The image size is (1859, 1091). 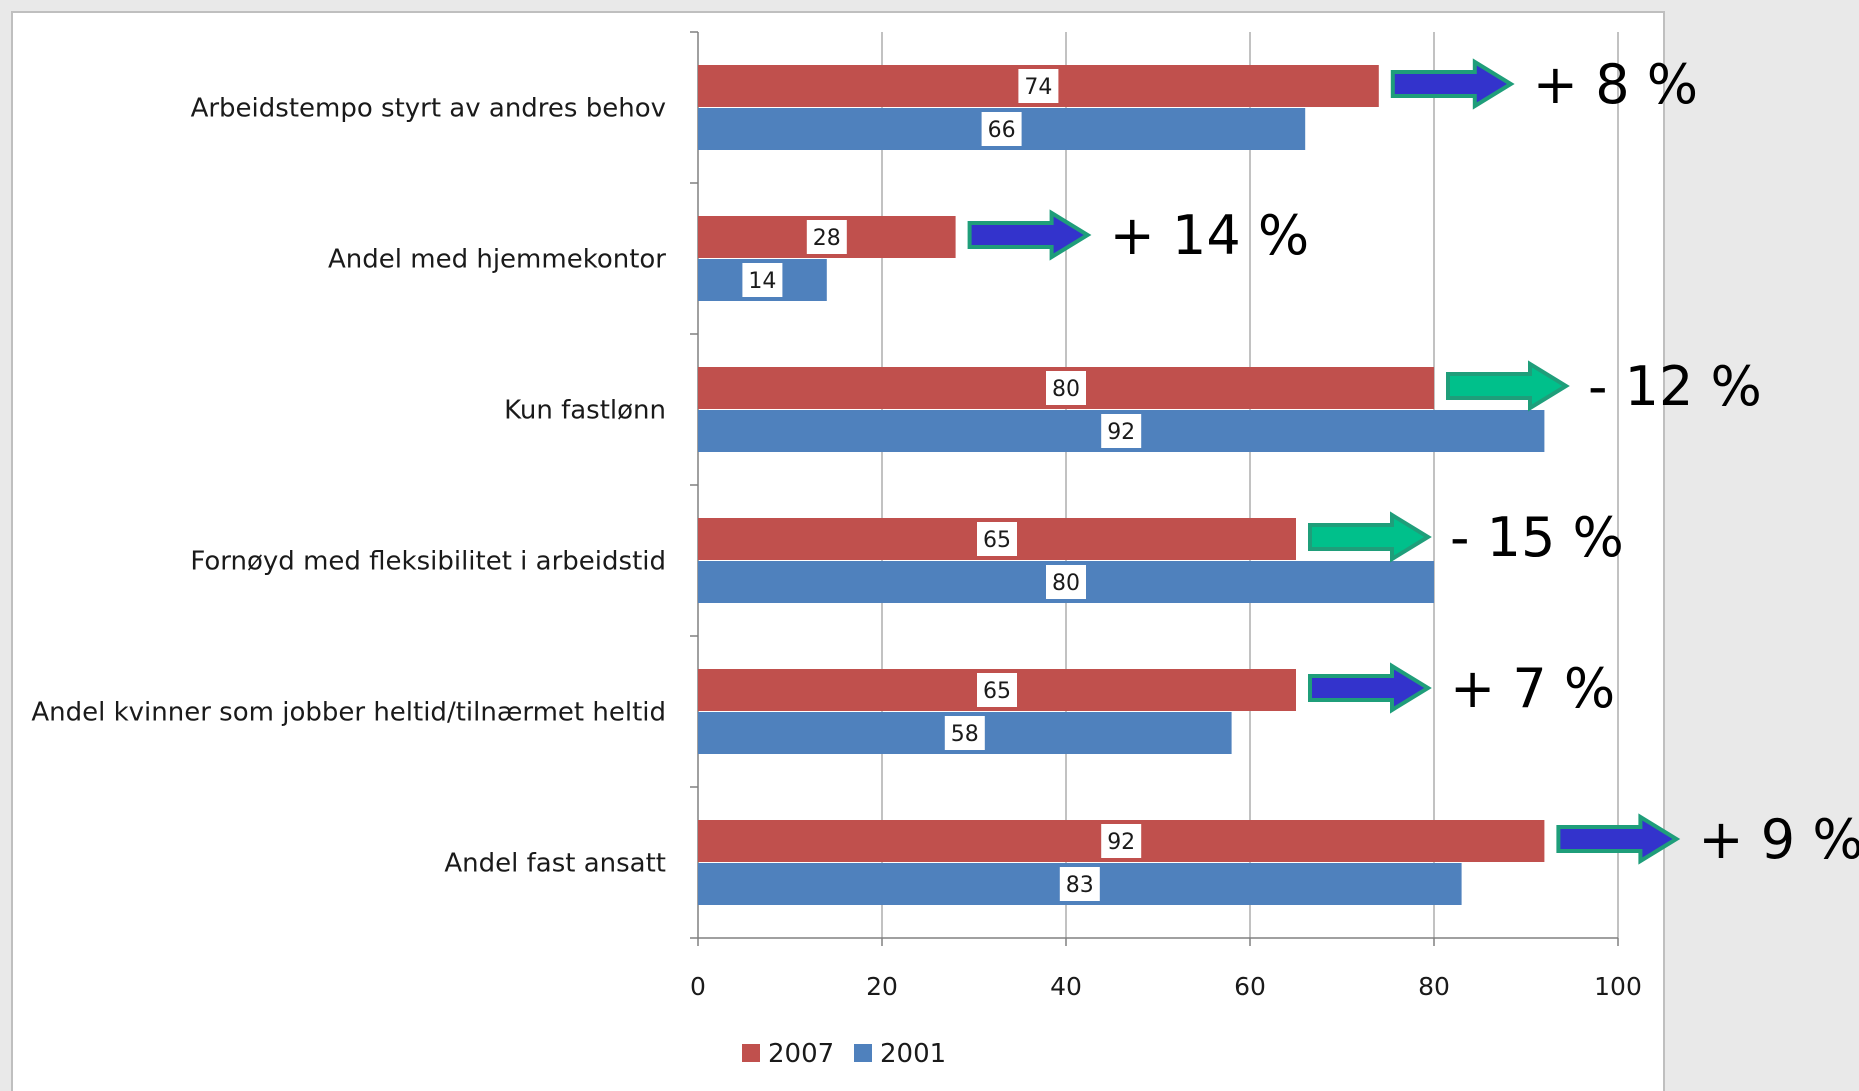 I want to click on legend-swatch-2007, so click(x=751, y=1053).